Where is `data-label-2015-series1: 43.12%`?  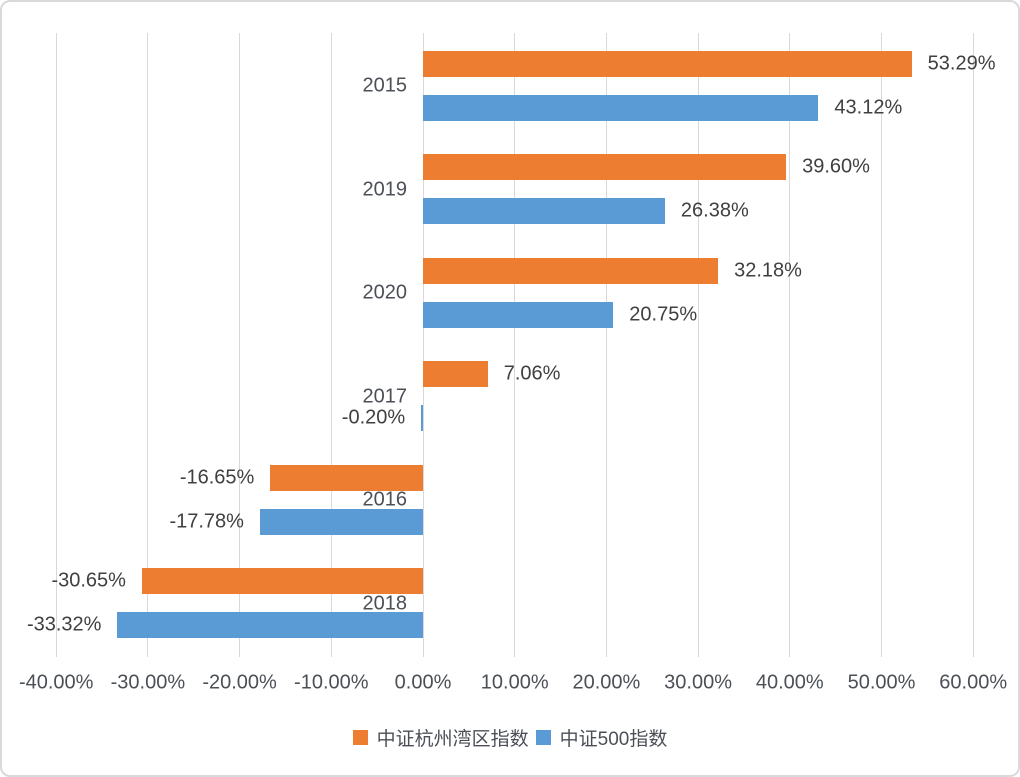 data-label-2015-series1: 43.12% is located at coordinates (868, 107).